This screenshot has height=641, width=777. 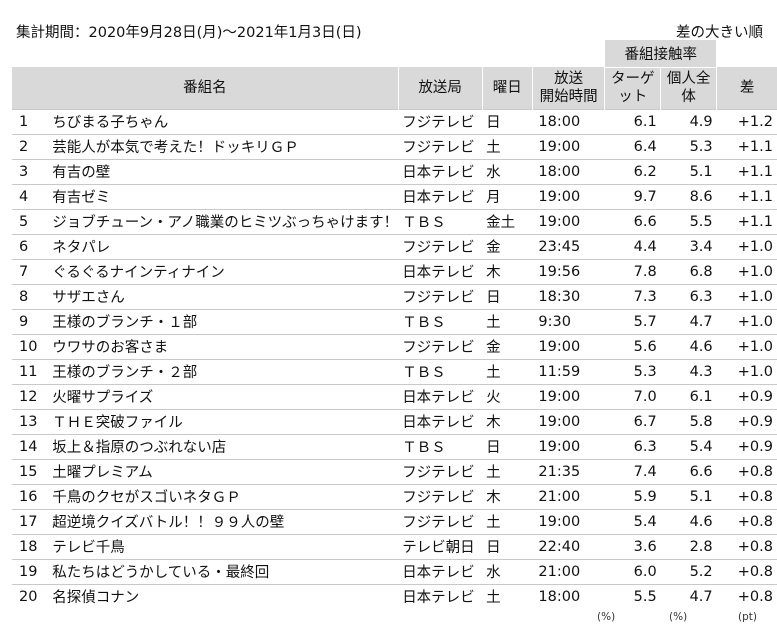 I want to click on overall-rate-cell: 5.8, so click(x=688, y=421).